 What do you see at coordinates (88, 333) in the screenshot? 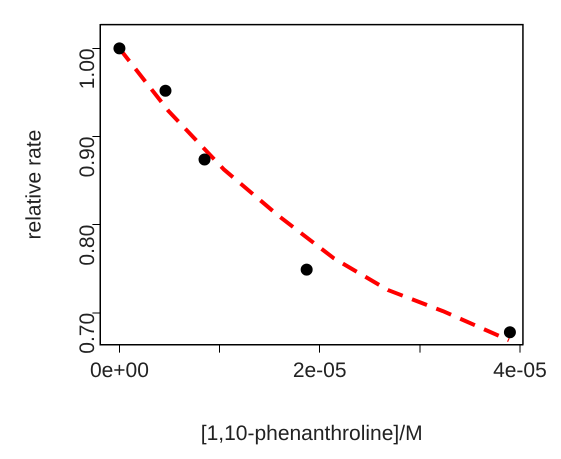
I see `y-tick-label: 0.70` at bounding box center [88, 333].